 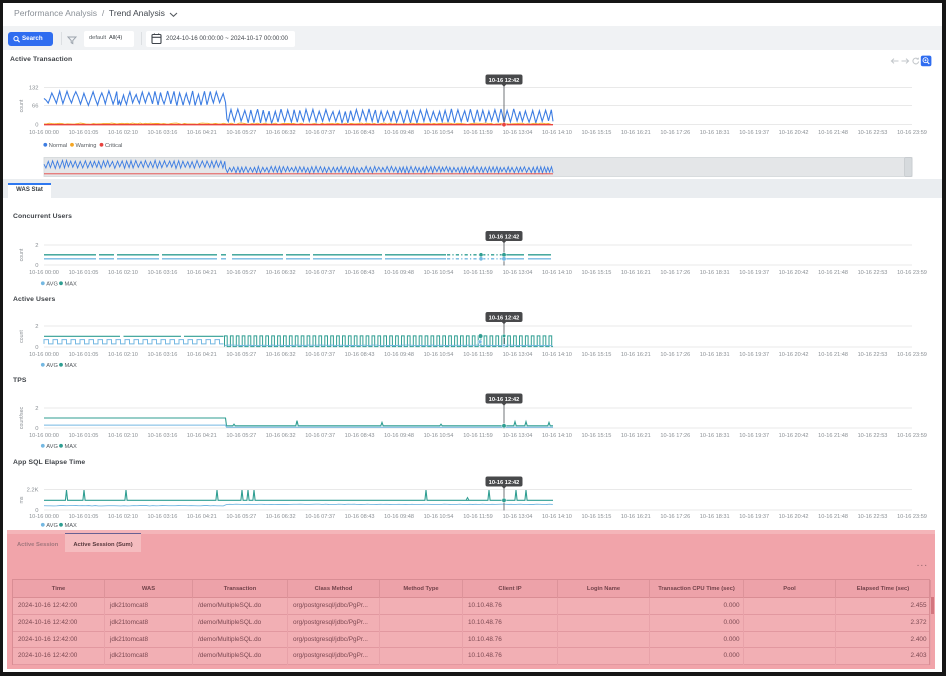 What do you see at coordinates (113, 146) in the screenshot?
I see `svg-text: Critical` at bounding box center [113, 146].